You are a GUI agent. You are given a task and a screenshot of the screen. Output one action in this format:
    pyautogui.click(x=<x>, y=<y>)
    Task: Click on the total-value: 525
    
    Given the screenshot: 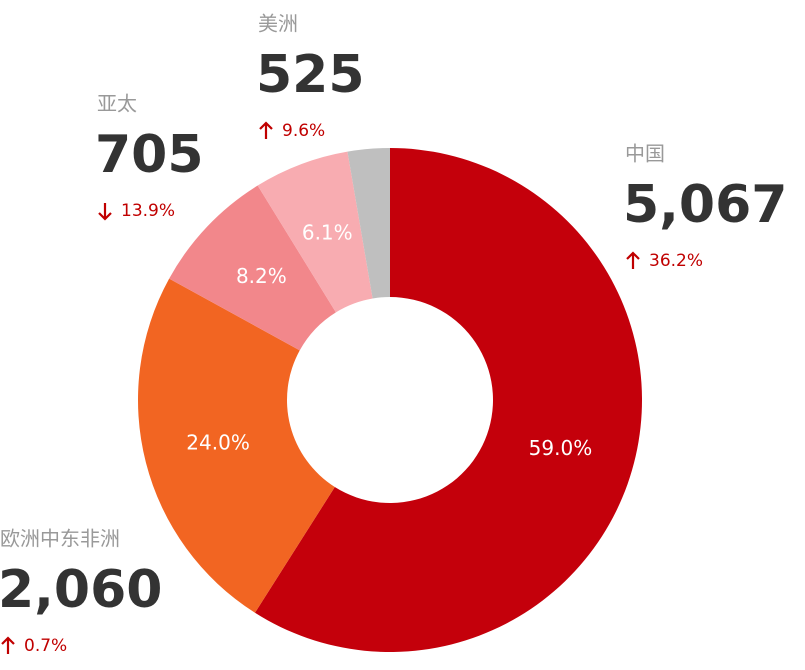 What is the action you would take?
    pyautogui.click(x=310, y=75)
    